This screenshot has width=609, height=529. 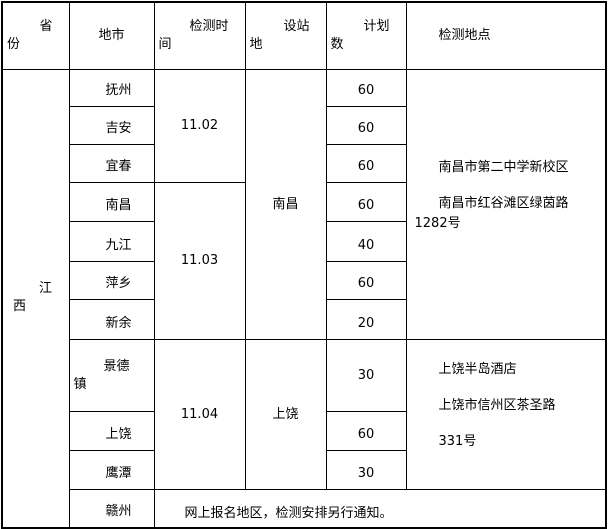 I want to click on time-cell: 11.02, so click(x=199, y=126).